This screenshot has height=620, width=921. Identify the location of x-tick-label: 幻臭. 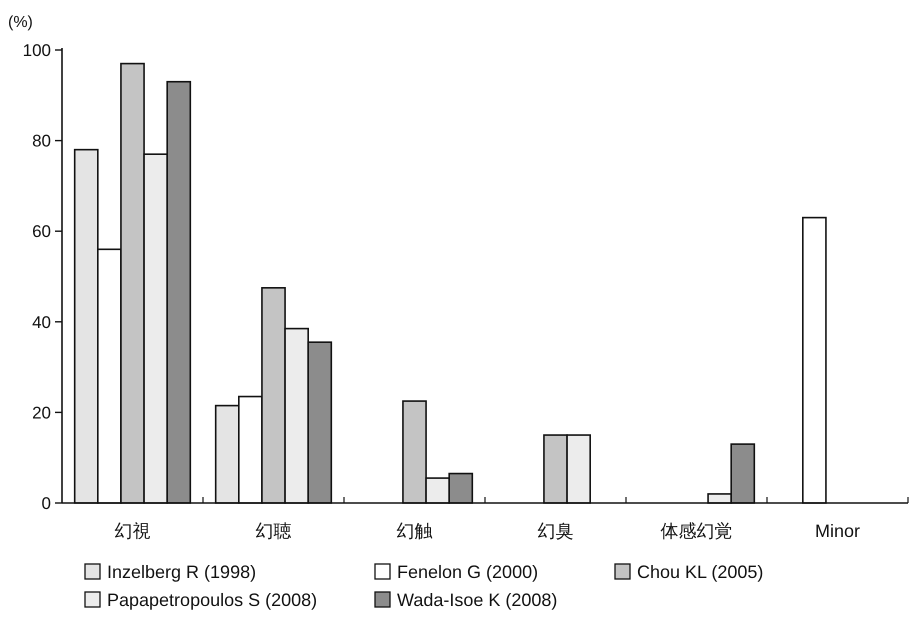
(556, 531).